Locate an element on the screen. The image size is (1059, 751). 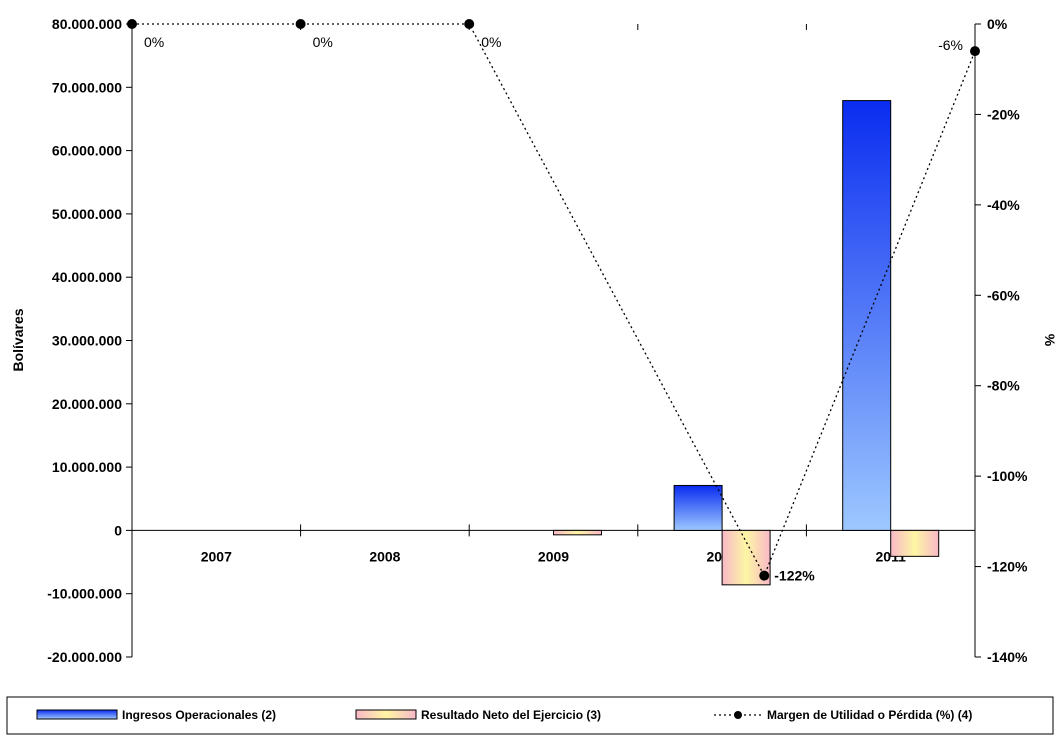
y-tick-label: -10.000.000 is located at coordinates (84, 594).